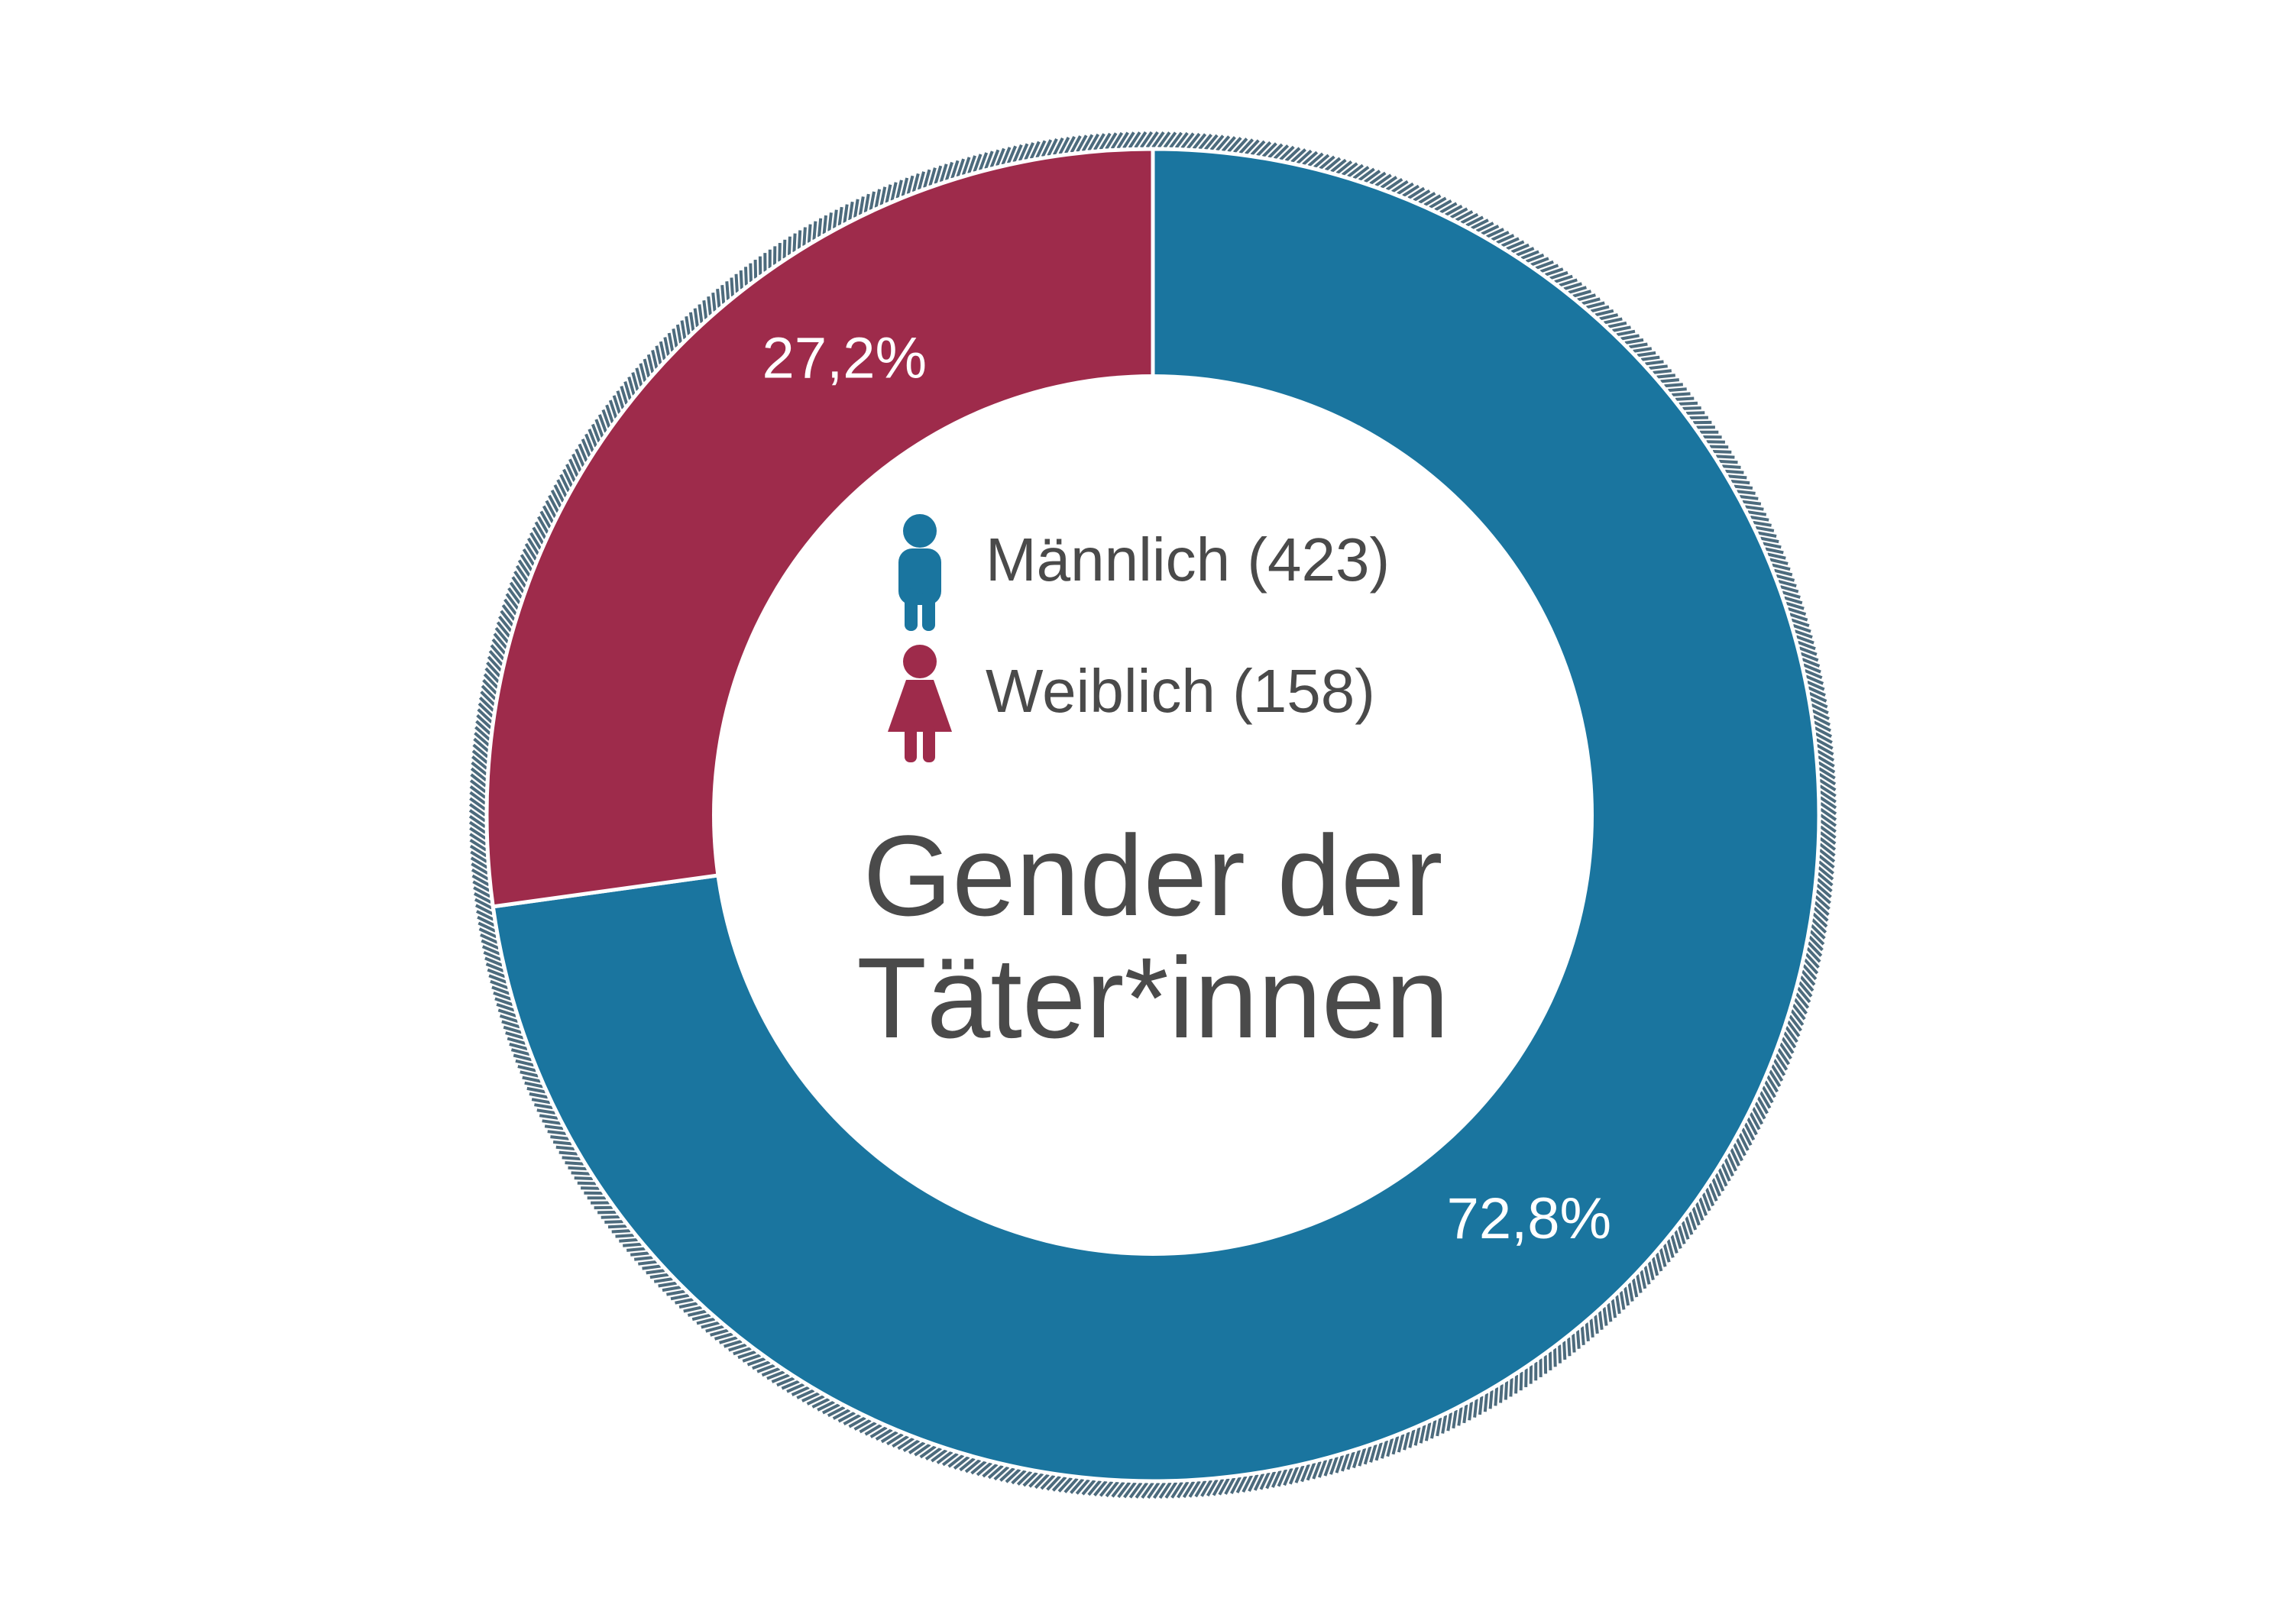 The width and height of the screenshot is (2292, 1624). I want to click on female-figure-icon, so click(920, 703).